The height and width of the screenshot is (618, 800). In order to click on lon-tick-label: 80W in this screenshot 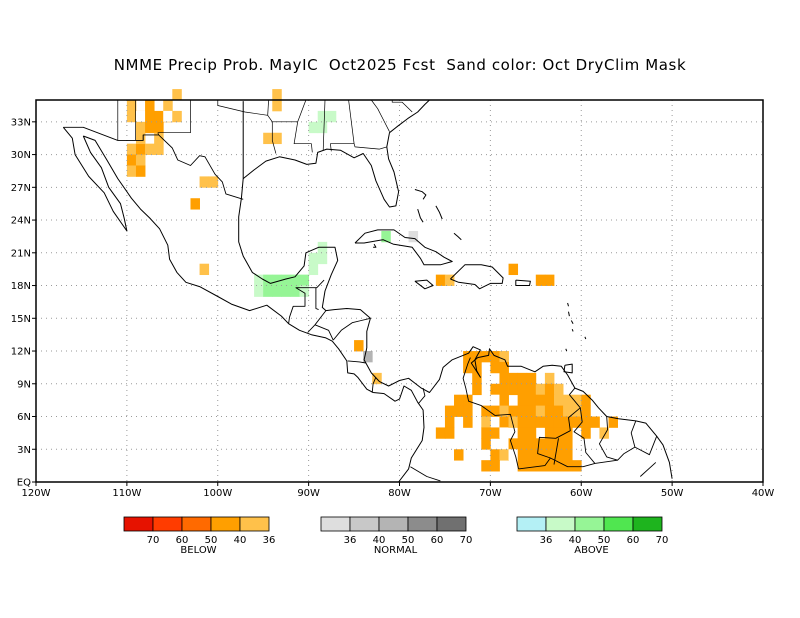, I will do `click(399, 493)`.